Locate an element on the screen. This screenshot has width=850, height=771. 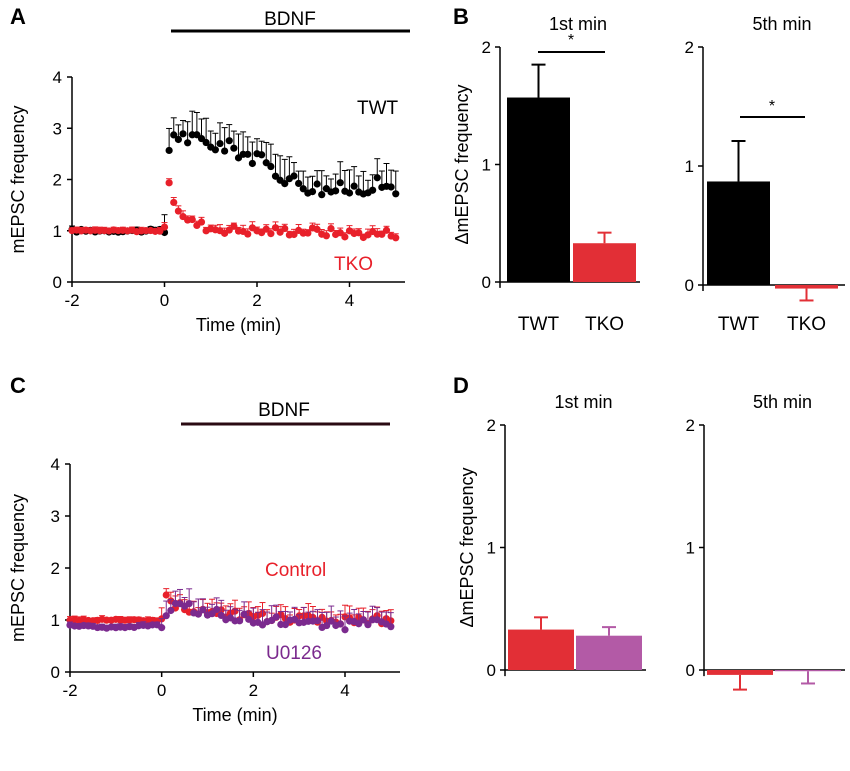
panel-c-control-label: Control is located at coordinates (295, 570).